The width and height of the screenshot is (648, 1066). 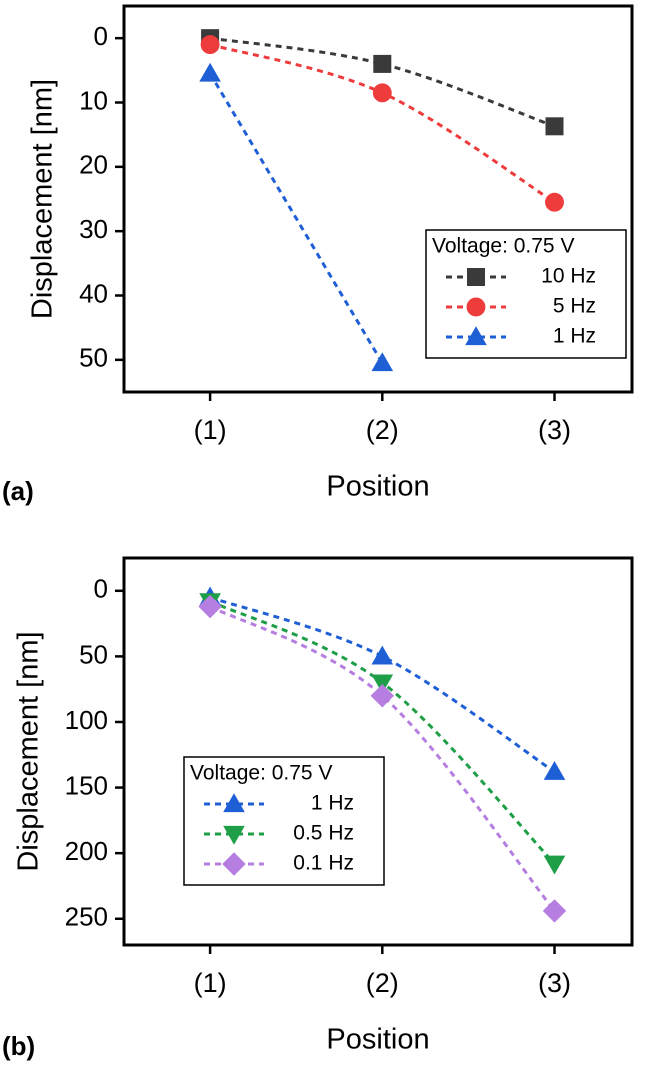 What do you see at coordinates (323, 833) in the screenshot?
I see `legend-label: 0.5 Hz` at bounding box center [323, 833].